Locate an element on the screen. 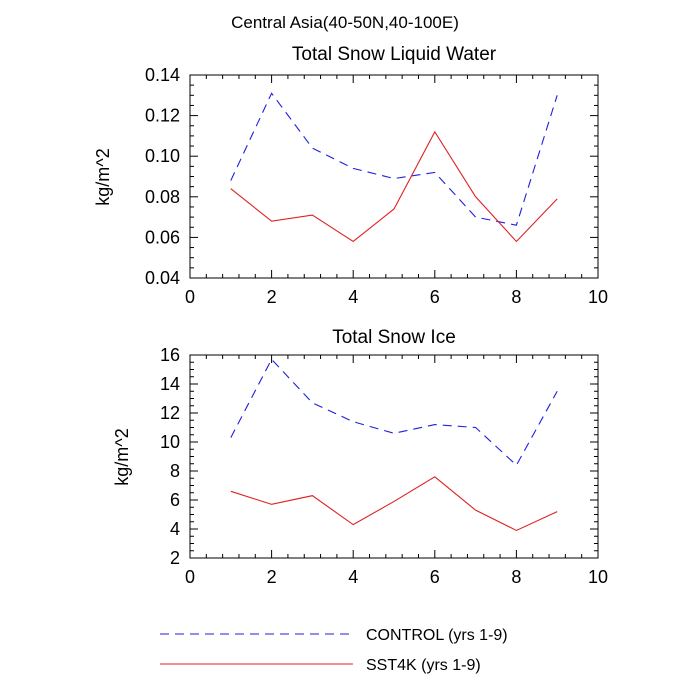 This screenshot has height=700, width=700. main-title: Central Asia(40-50N,40-100E) is located at coordinates (345, 22).